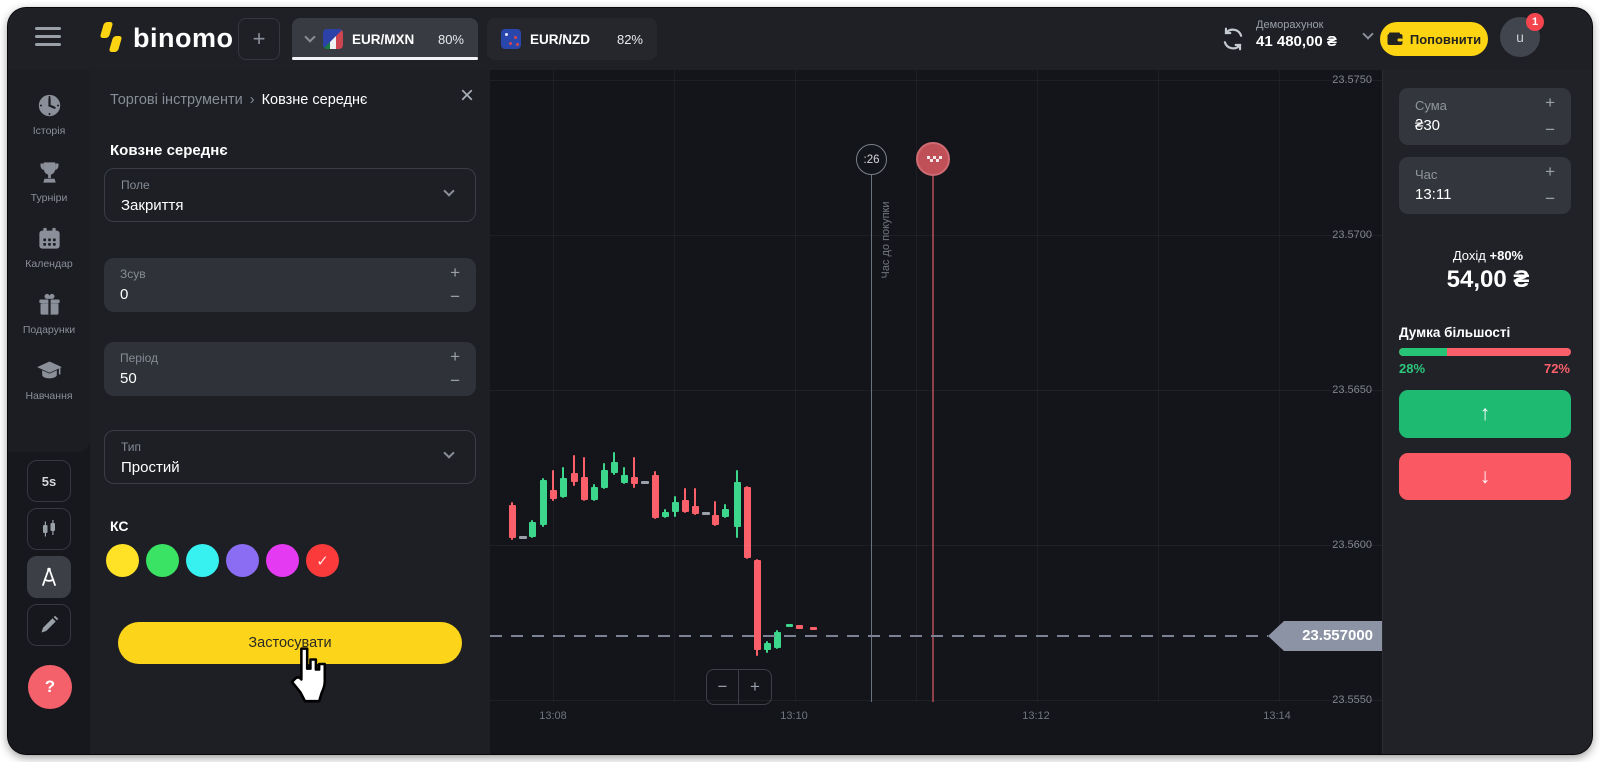 This screenshot has width=1600, height=762. I want to click on current-price-tag: 23.557000, so click(1325, 636).